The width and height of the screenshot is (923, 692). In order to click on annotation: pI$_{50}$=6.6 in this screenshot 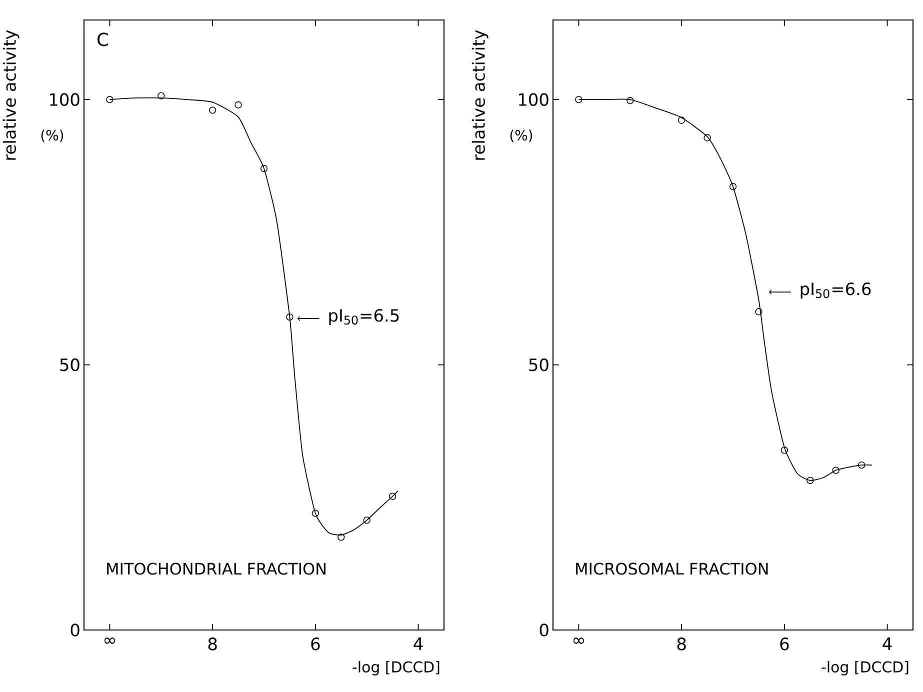, I will do `click(835, 290)`.